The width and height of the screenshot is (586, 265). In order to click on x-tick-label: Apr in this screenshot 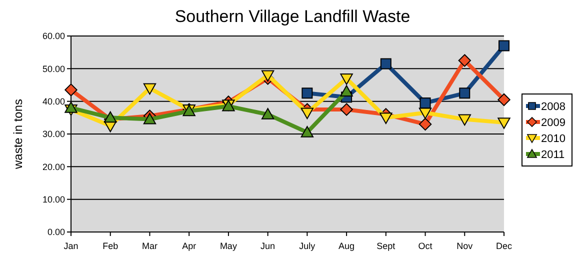, I will do `click(189, 246)`.